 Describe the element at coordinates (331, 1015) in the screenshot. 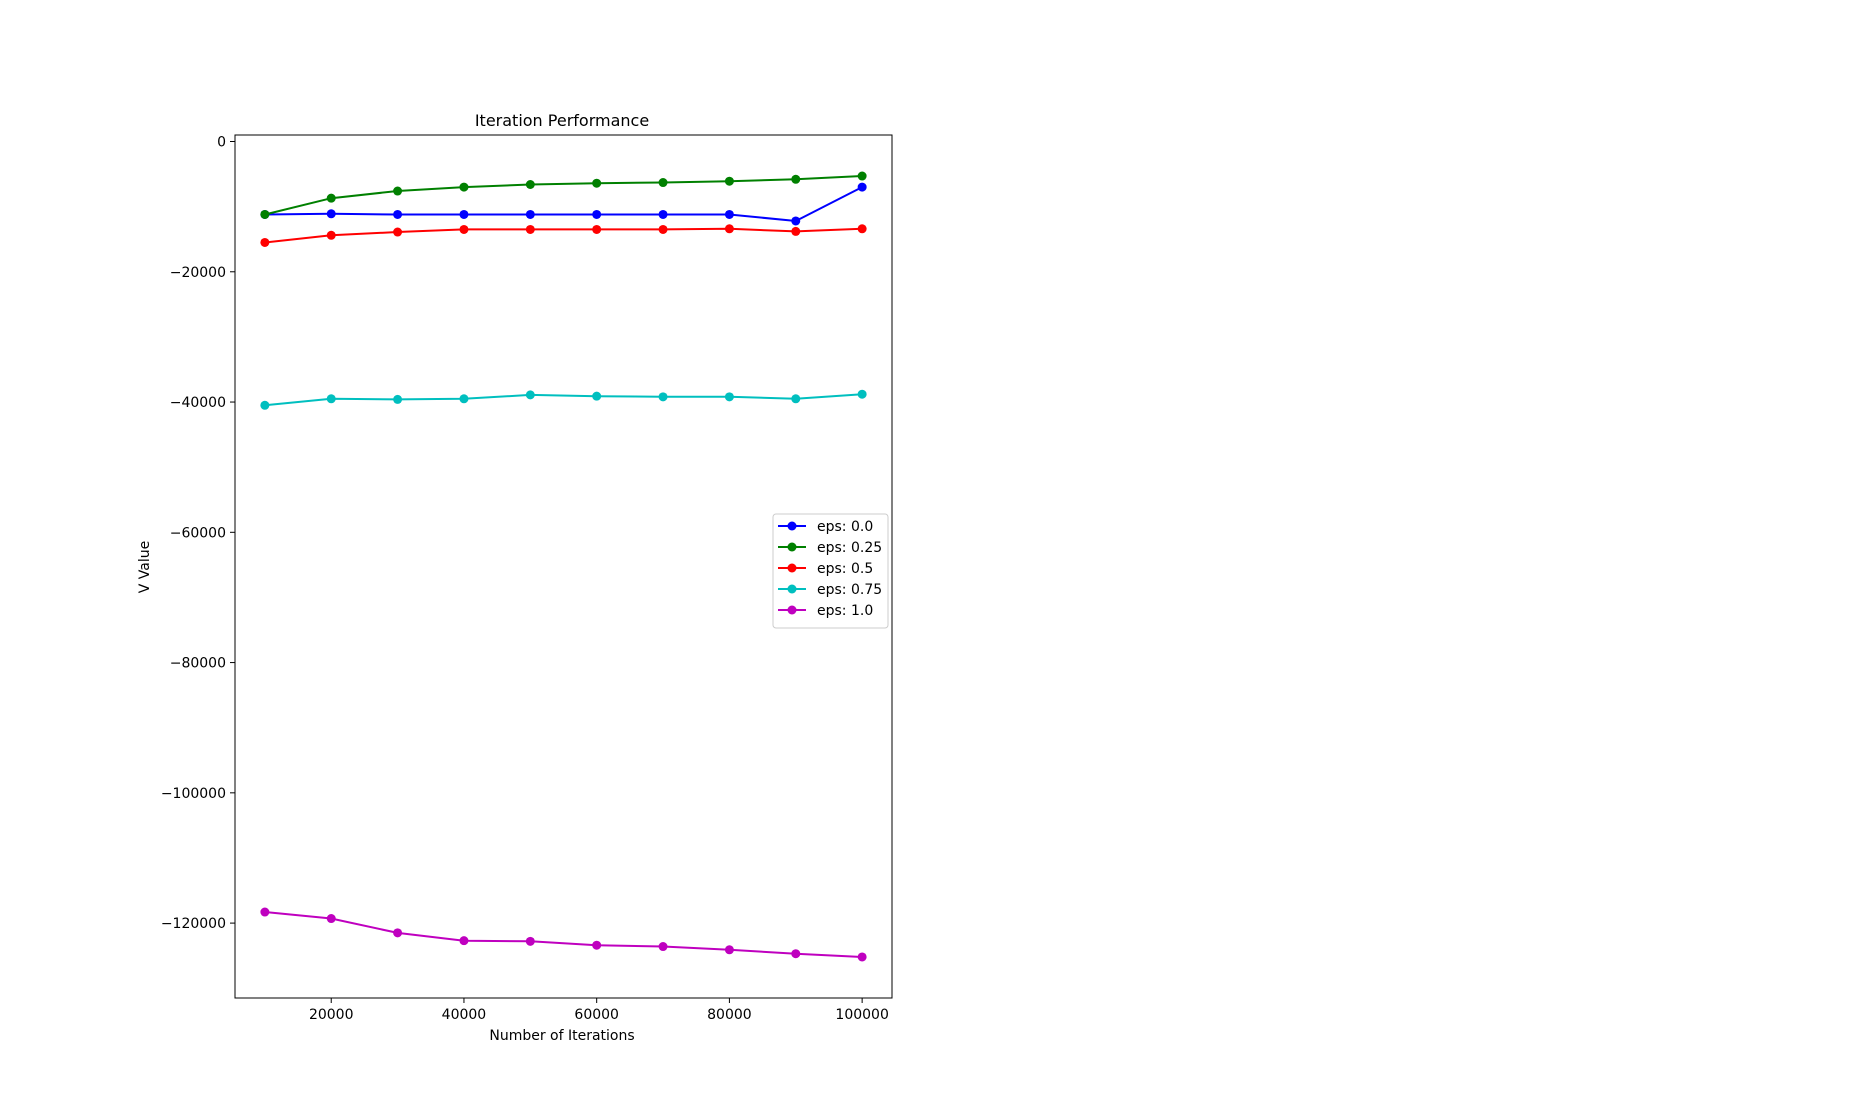

I see `x-tick-label: 20000` at that location.